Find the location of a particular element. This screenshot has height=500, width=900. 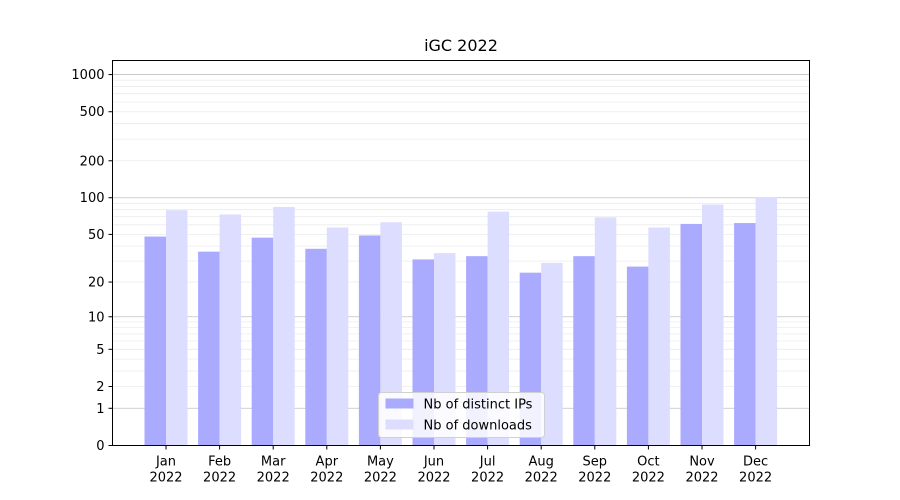

y-tick-label: 2 is located at coordinates (100, 387).